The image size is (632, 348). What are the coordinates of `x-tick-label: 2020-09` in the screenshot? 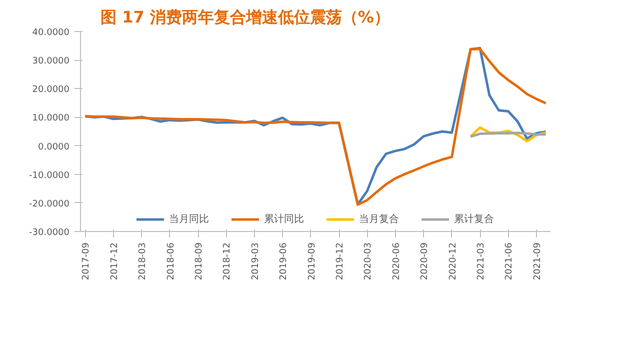 It's located at (425, 261).